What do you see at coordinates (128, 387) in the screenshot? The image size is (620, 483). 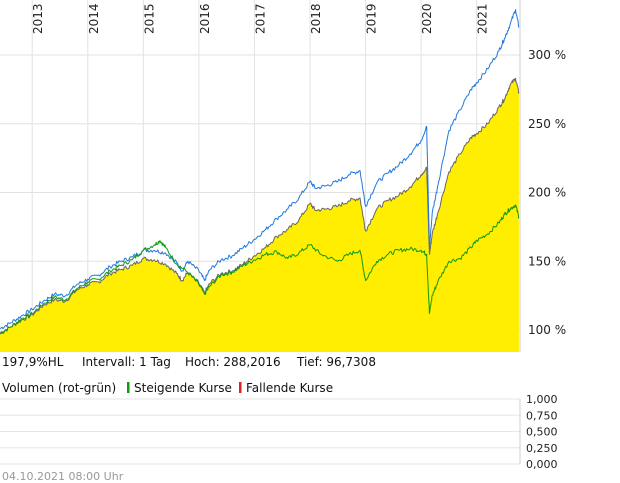 I see `rising-legend-marker` at bounding box center [128, 387].